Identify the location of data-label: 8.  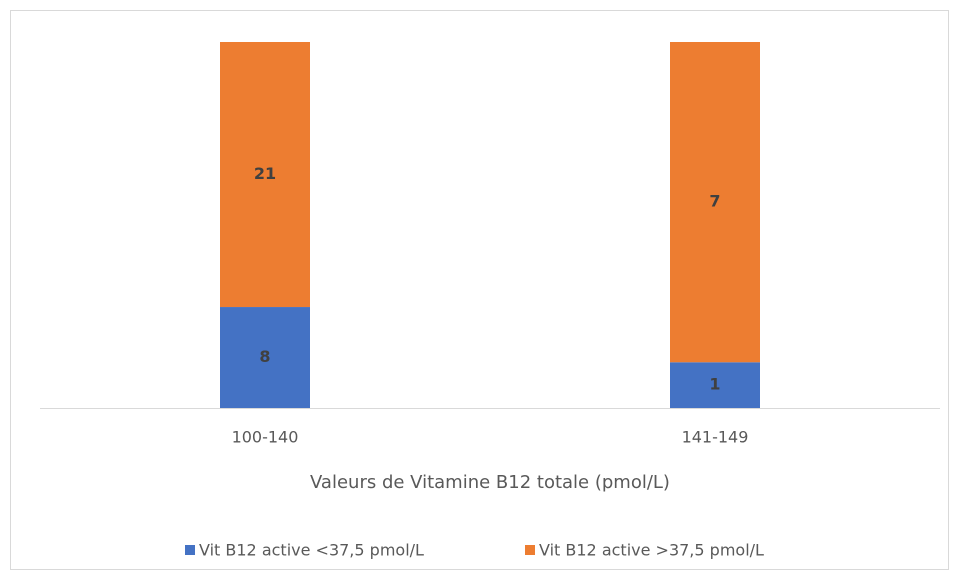
(264, 356).